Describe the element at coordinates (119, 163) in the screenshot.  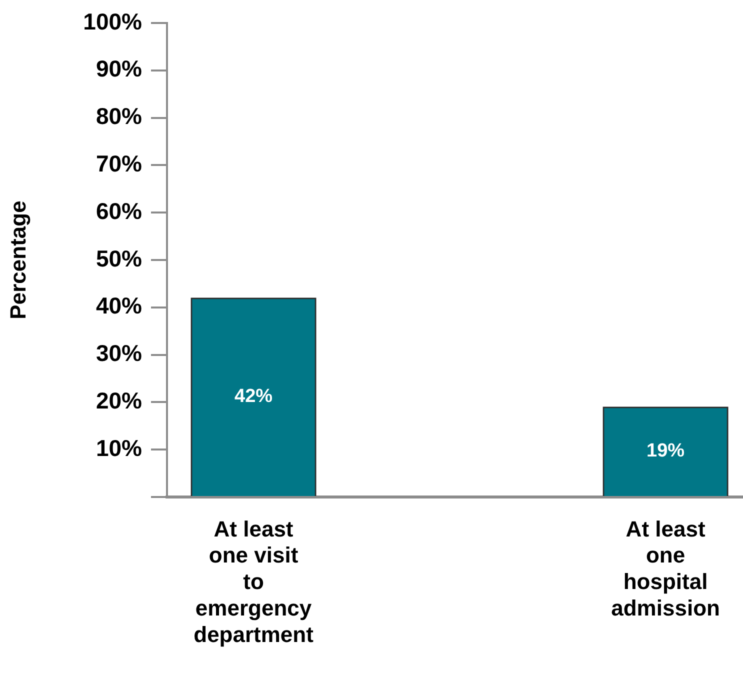
I see `y-tick-label: 70%` at that location.